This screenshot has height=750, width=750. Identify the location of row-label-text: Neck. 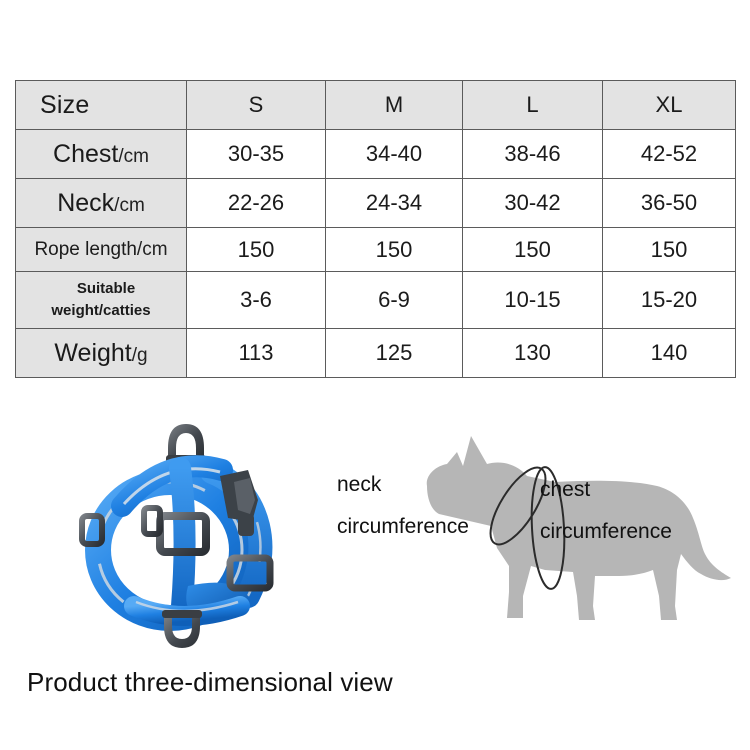
(86, 202).